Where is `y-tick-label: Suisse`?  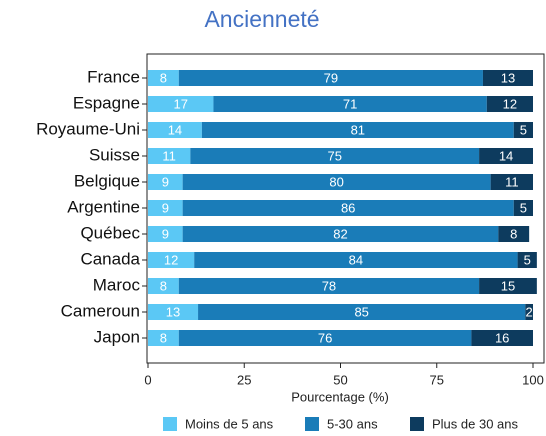 y-tick-label: Suisse is located at coordinates (114, 154).